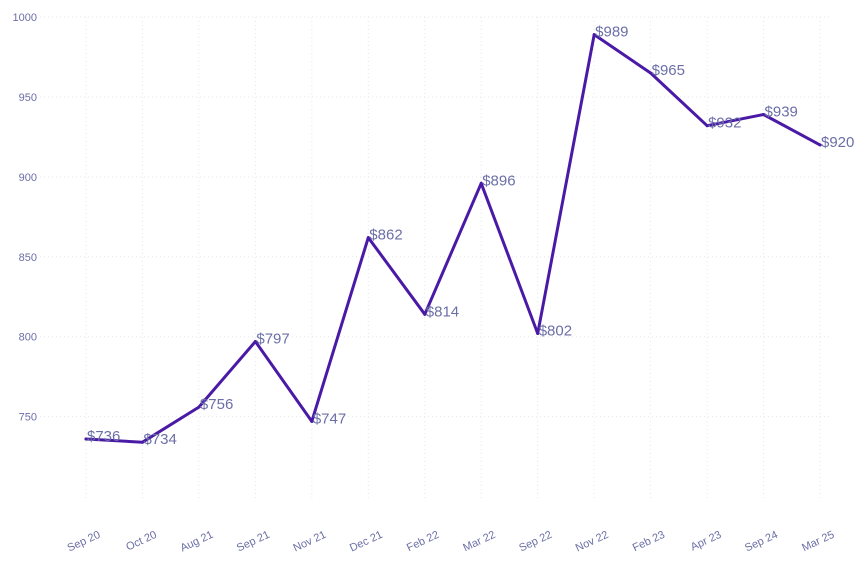 This screenshot has height=565, width=868. What do you see at coordinates (28, 338) in the screenshot?
I see `y-tick-label: 800` at bounding box center [28, 338].